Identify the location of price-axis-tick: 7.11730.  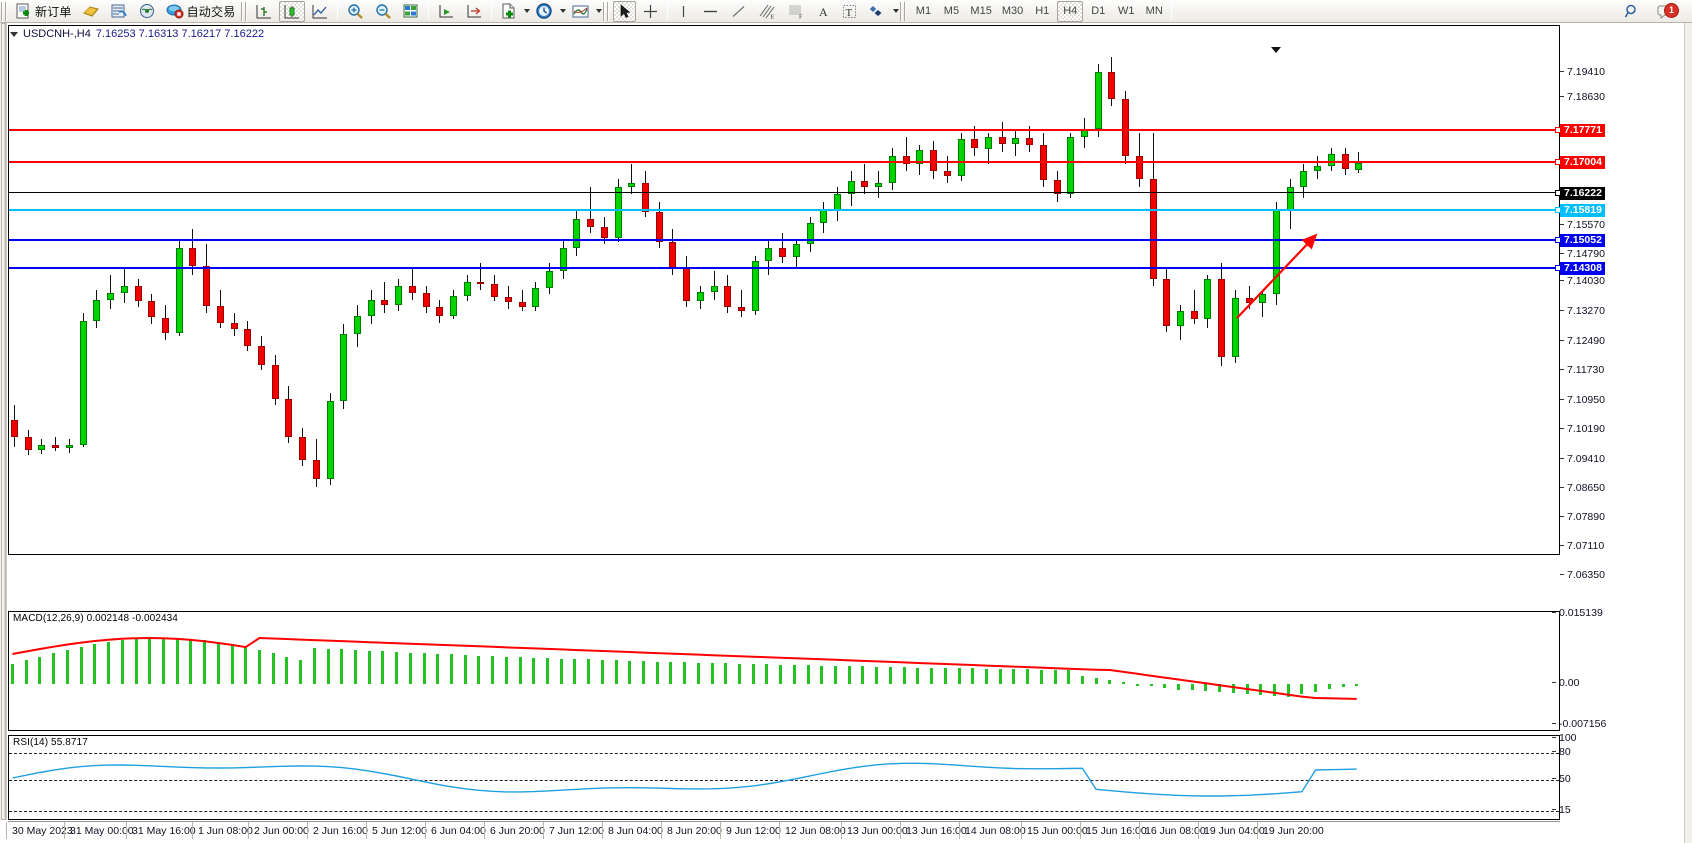
(1622, 370).